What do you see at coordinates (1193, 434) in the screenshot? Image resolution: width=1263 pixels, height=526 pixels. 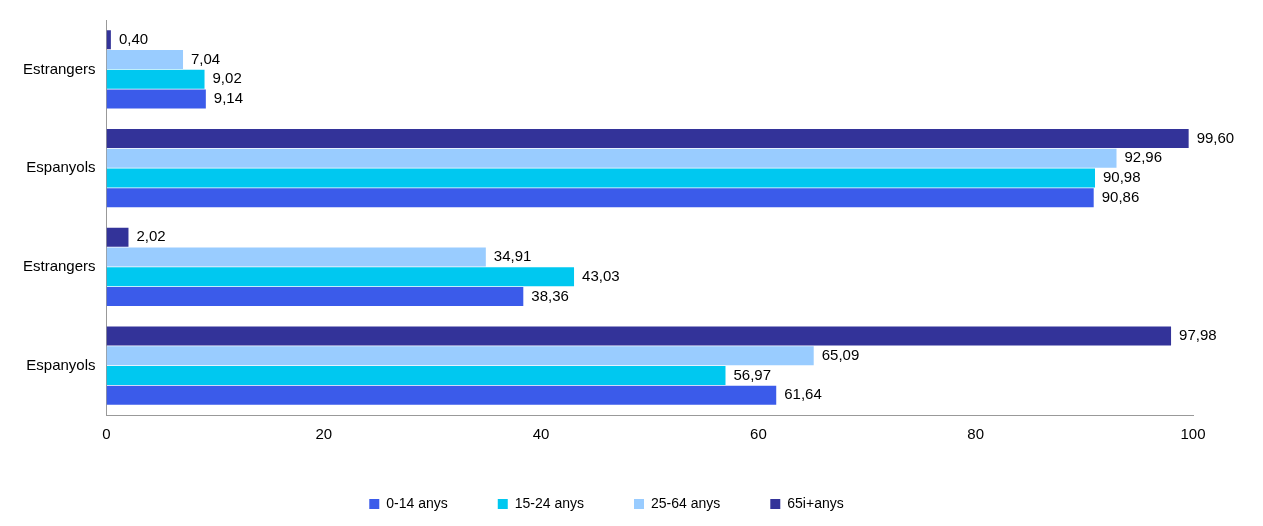 I see `x-tick-label: 100` at bounding box center [1193, 434].